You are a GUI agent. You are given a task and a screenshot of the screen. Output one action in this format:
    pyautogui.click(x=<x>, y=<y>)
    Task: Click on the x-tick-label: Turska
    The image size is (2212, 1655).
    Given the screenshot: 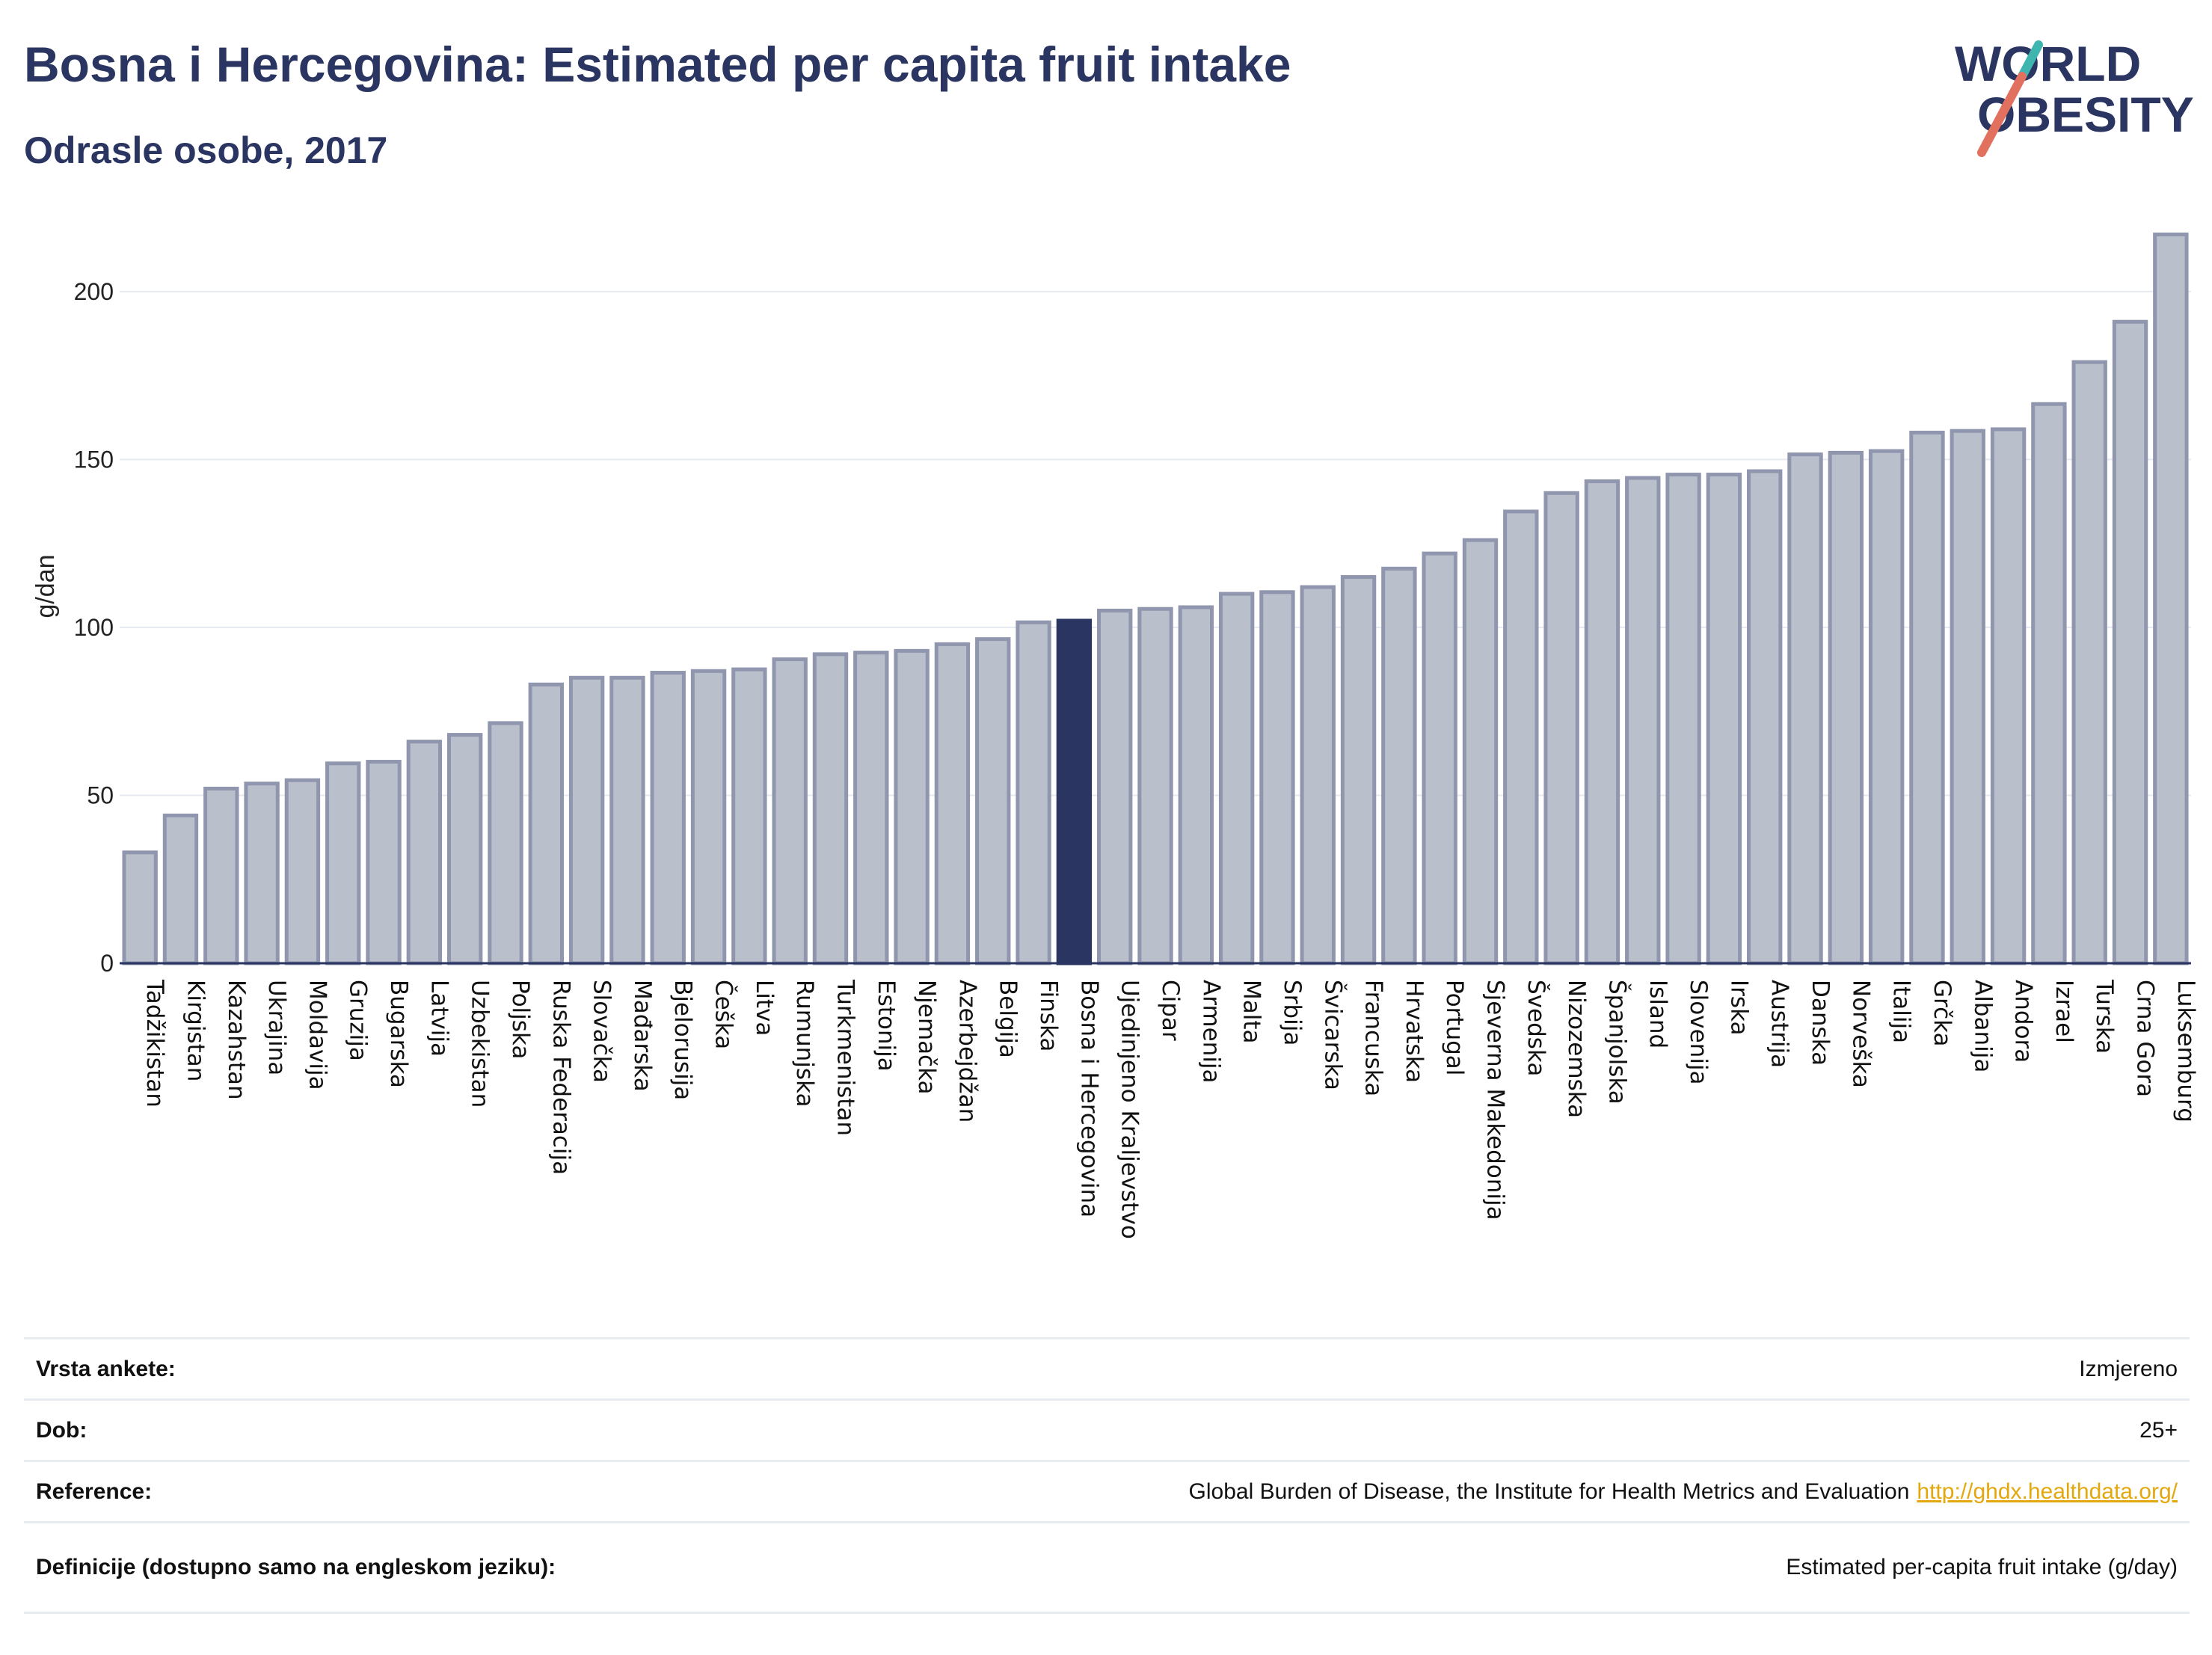 What is the action you would take?
    pyautogui.click(x=2104, y=1016)
    